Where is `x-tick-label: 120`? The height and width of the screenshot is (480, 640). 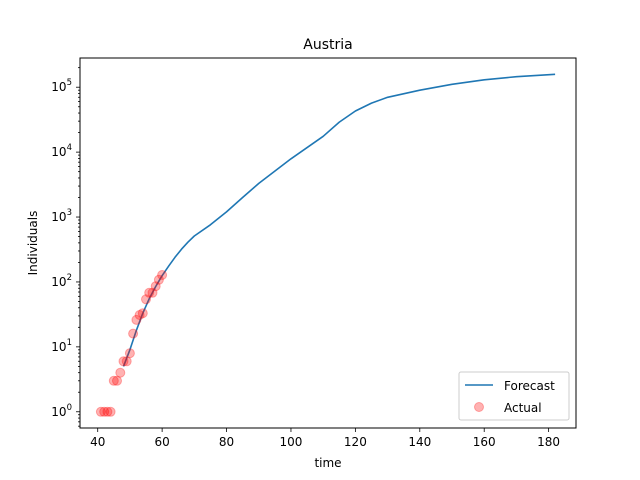
x-tick-label: 120 is located at coordinates (355, 442).